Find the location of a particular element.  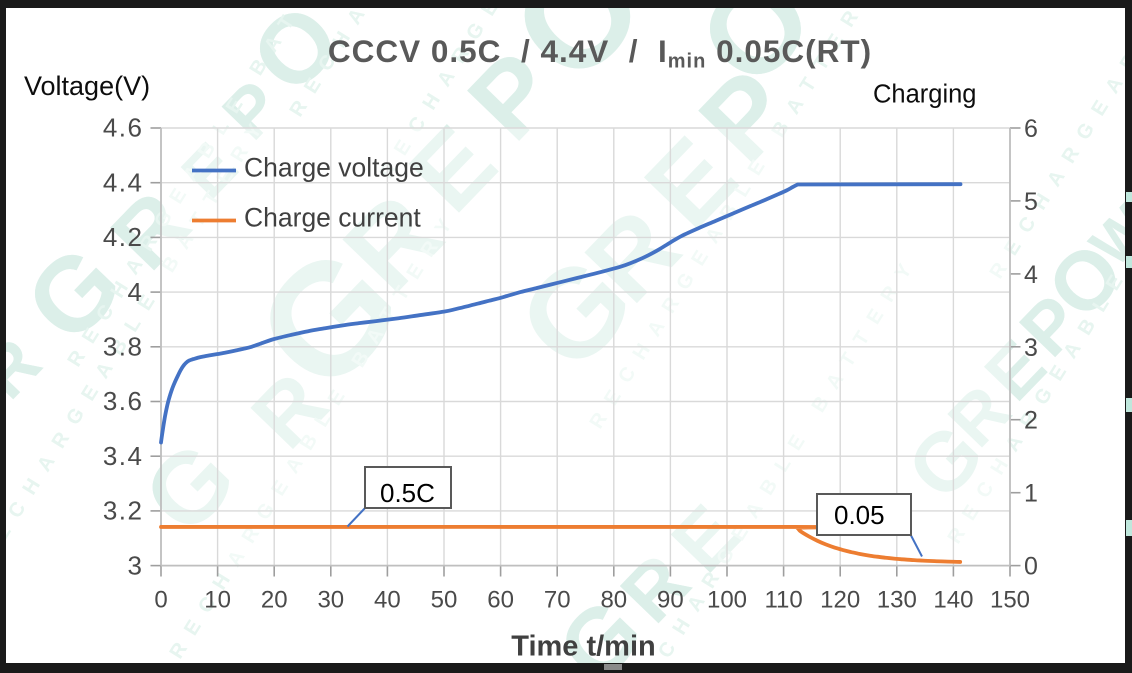

svg-text: Time t/min is located at coordinates (583, 647).